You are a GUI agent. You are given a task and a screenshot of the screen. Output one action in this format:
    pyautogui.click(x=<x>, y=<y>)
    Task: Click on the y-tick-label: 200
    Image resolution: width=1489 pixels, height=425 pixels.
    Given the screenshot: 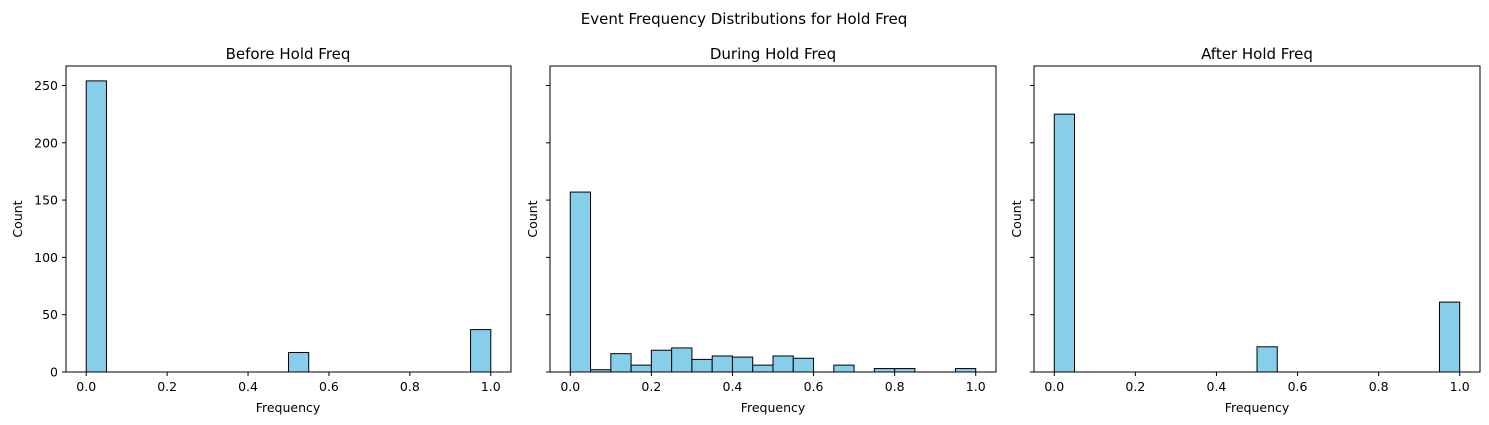 What is the action you would take?
    pyautogui.click(x=46, y=142)
    